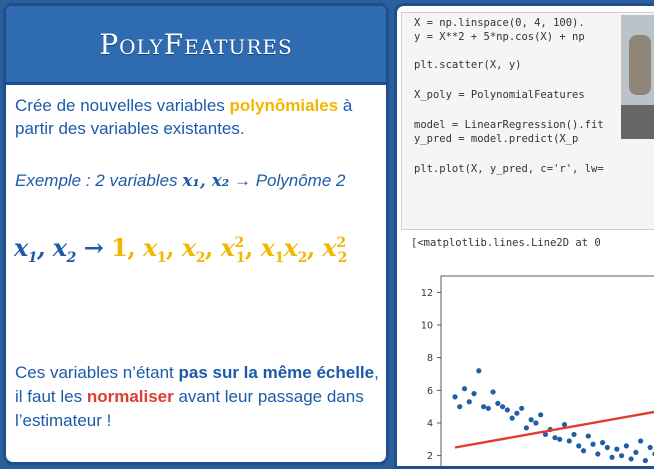  Describe the element at coordinates (430, 358) in the screenshot. I see `y-tick-label: 8` at that location.